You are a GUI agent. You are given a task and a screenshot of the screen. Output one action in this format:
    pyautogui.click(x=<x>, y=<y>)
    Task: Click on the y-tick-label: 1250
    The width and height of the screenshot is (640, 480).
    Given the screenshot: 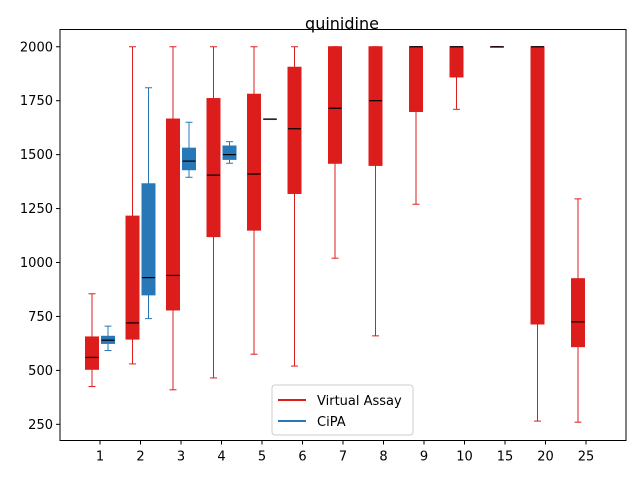 What is the action you would take?
    pyautogui.click(x=36, y=209)
    